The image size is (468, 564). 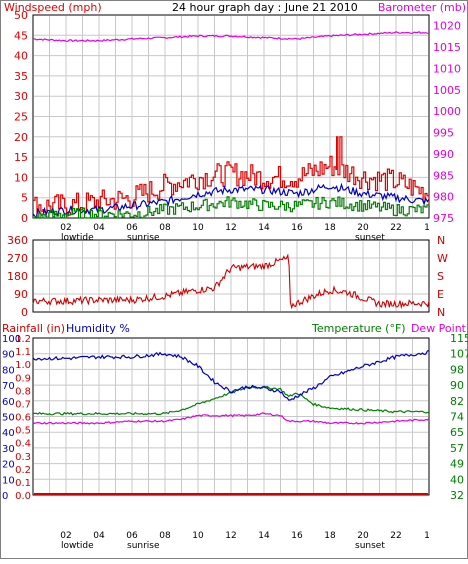 What do you see at coordinates (165, 536) in the screenshot?
I see `x-tick-label-bottom: 08` at bounding box center [165, 536].